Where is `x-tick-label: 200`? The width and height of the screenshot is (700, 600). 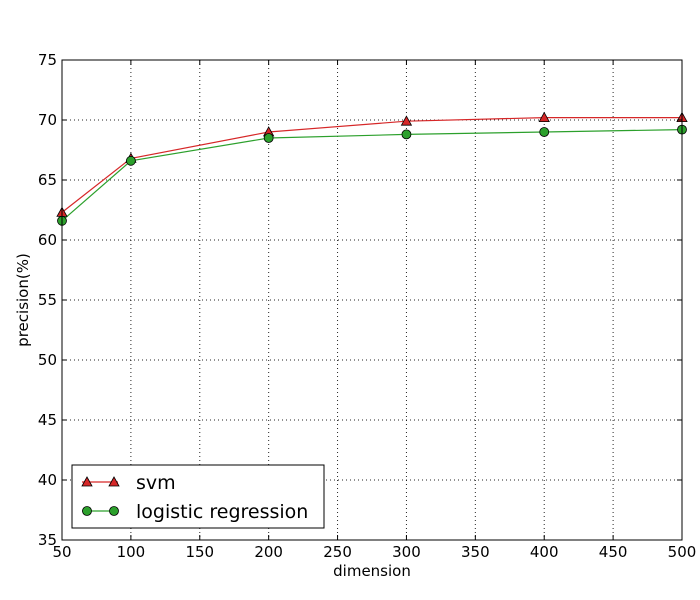 x-tick-label: 200 is located at coordinates (268, 552).